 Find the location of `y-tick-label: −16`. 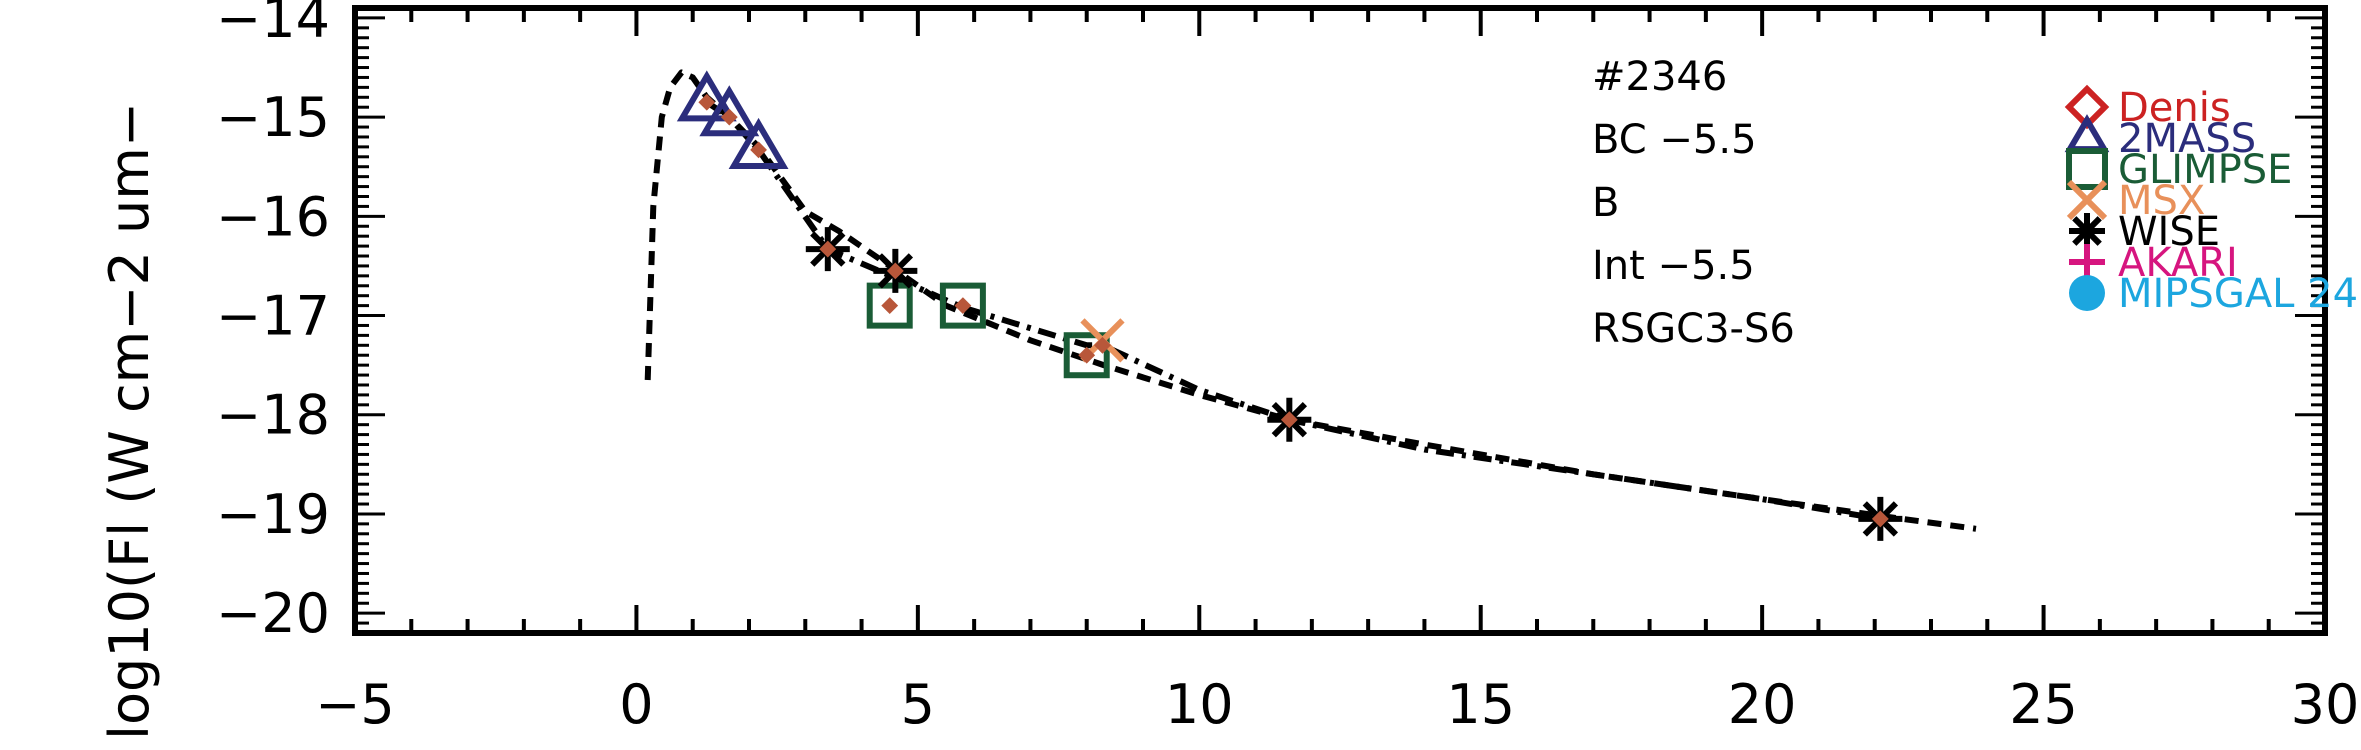

y-tick-label: −16 is located at coordinates (273, 216).